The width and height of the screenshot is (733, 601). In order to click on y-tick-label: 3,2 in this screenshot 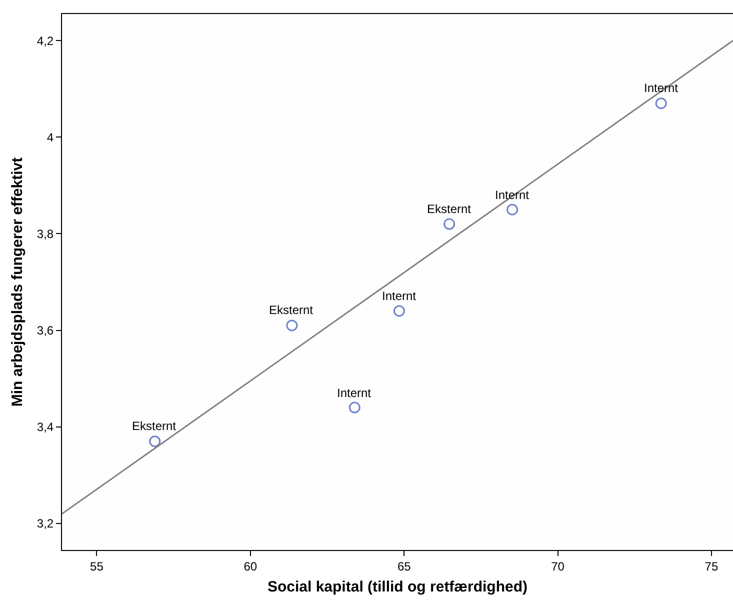, I will do `click(45, 523)`.